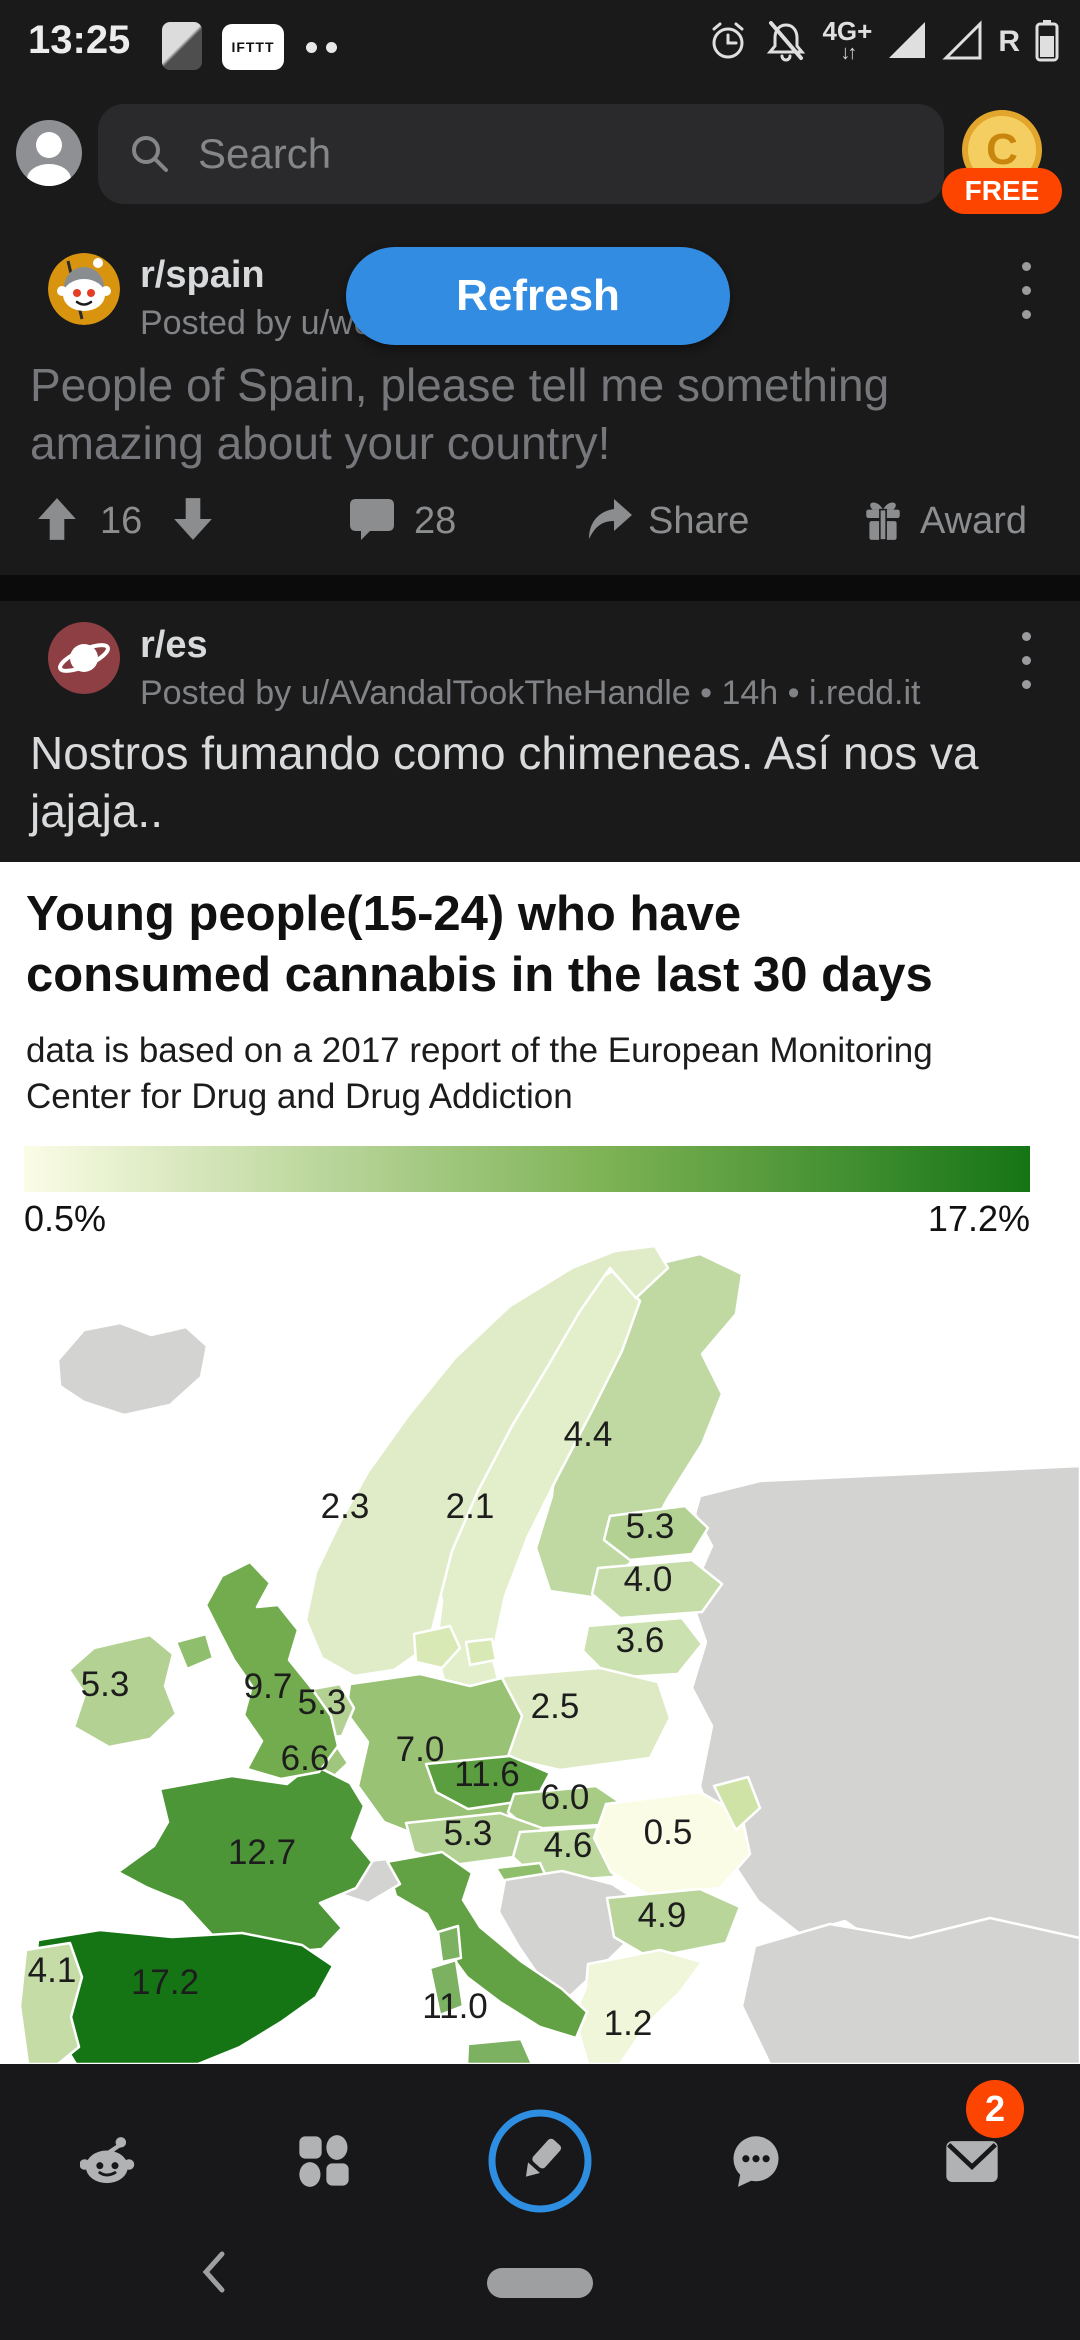 This screenshot has height=2340, width=1080. Describe the element at coordinates (786, 42) in the screenshot. I see `notifications-muted-icon` at that location.